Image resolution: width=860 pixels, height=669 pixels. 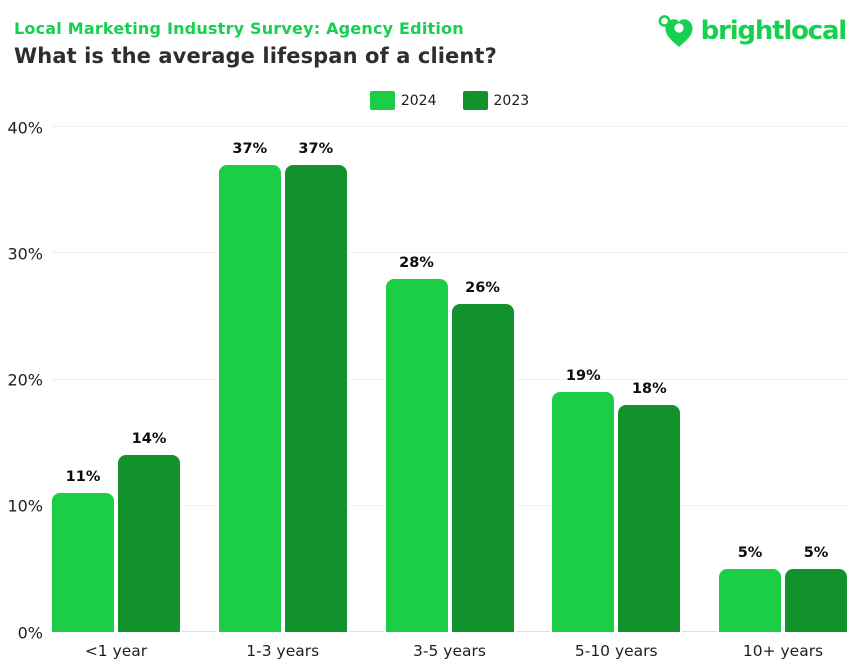 What do you see at coordinates (149, 439) in the screenshot?
I see `bar-value-2023-<1 year: 14%` at bounding box center [149, 439].